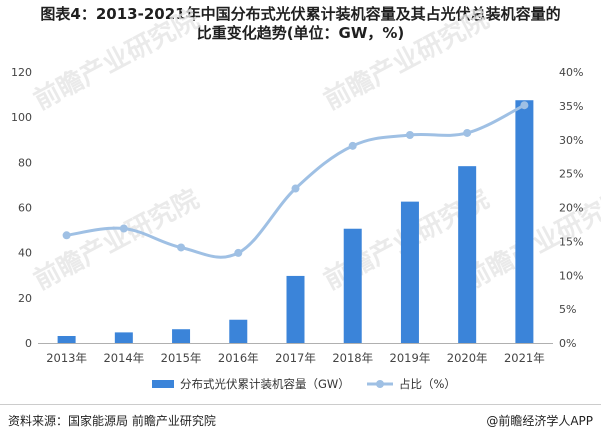 Image resolution: width=601 pixels, height=441 pixels. I want to click on legend-bar-label: 分布式光伏累计装机容量（GW）, so click(265, 384).